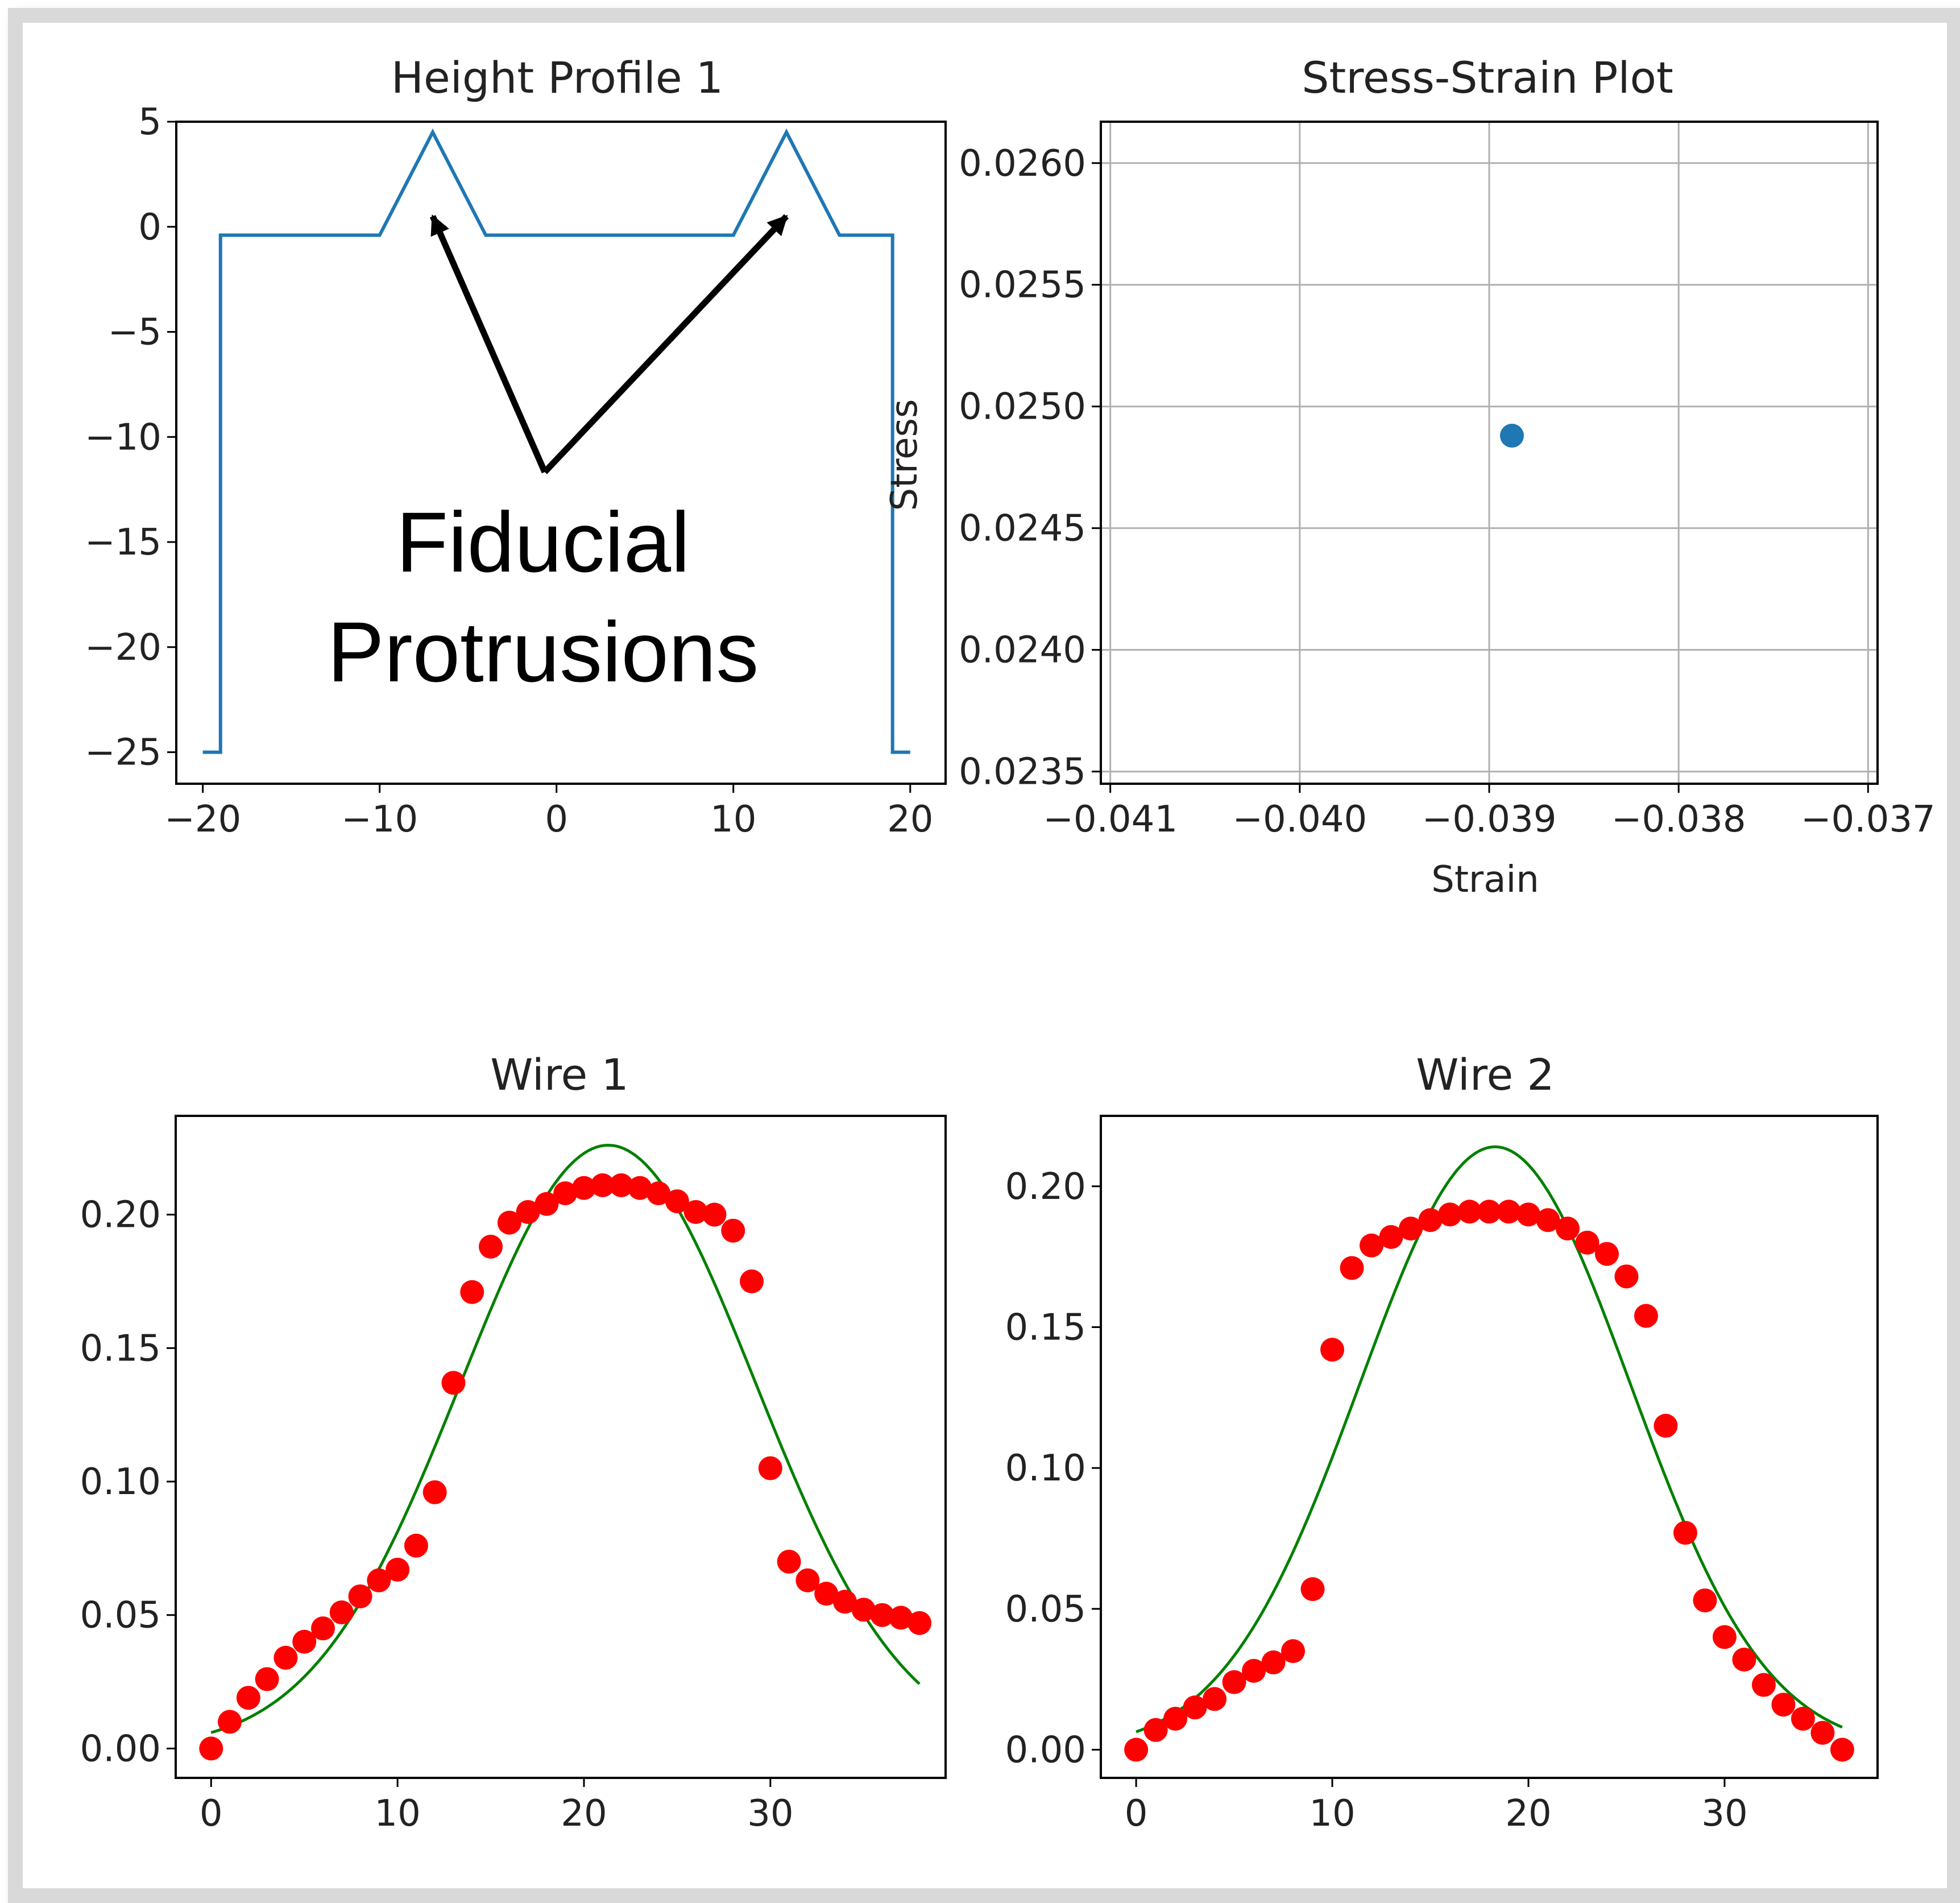 Image resolution: width=1960 pixels, height=1903 pixels. What do you see at coordinates (1489, 820) in the screenshot?
I see `x-tick-label: −0.039` at bounding box center [1489, 820].